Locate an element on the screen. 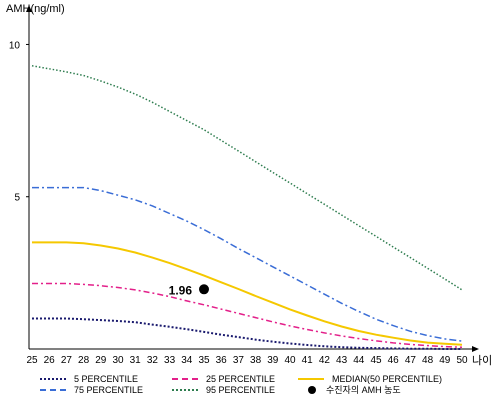 The image size is (500, 400). x-tick-label: 32 is located at coordinates (153, 360).